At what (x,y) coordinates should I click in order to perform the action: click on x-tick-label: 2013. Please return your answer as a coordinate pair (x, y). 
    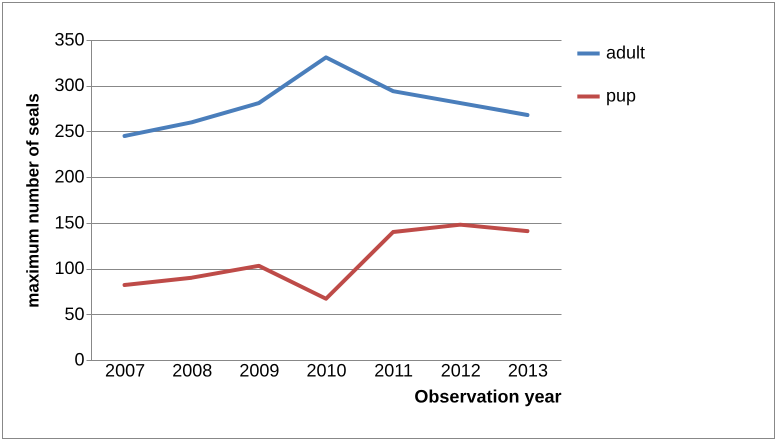
    Looking at the image, I should click on (528, 370).